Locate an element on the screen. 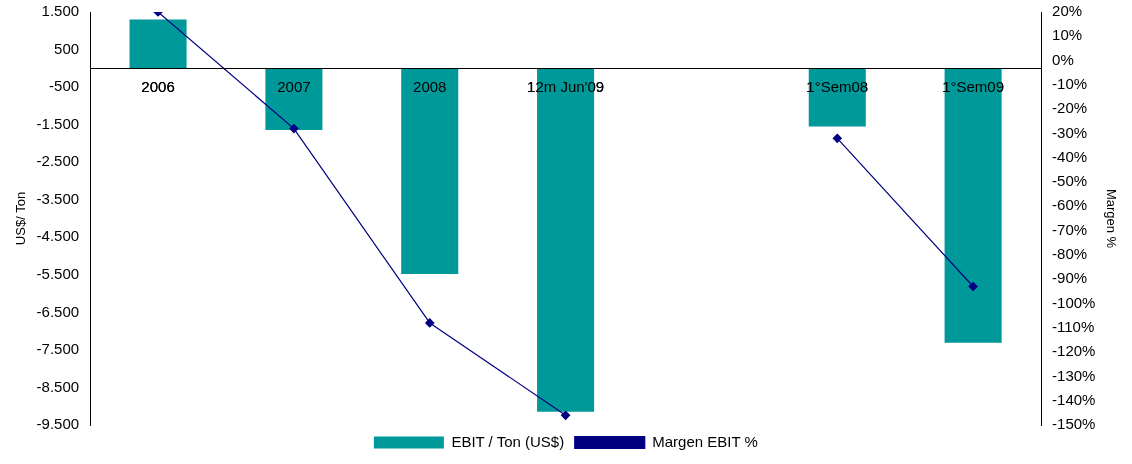 The width and height of the screenshot is (1132, 464). y2-tick-label: -20% is located at coordinates (1070, 108).